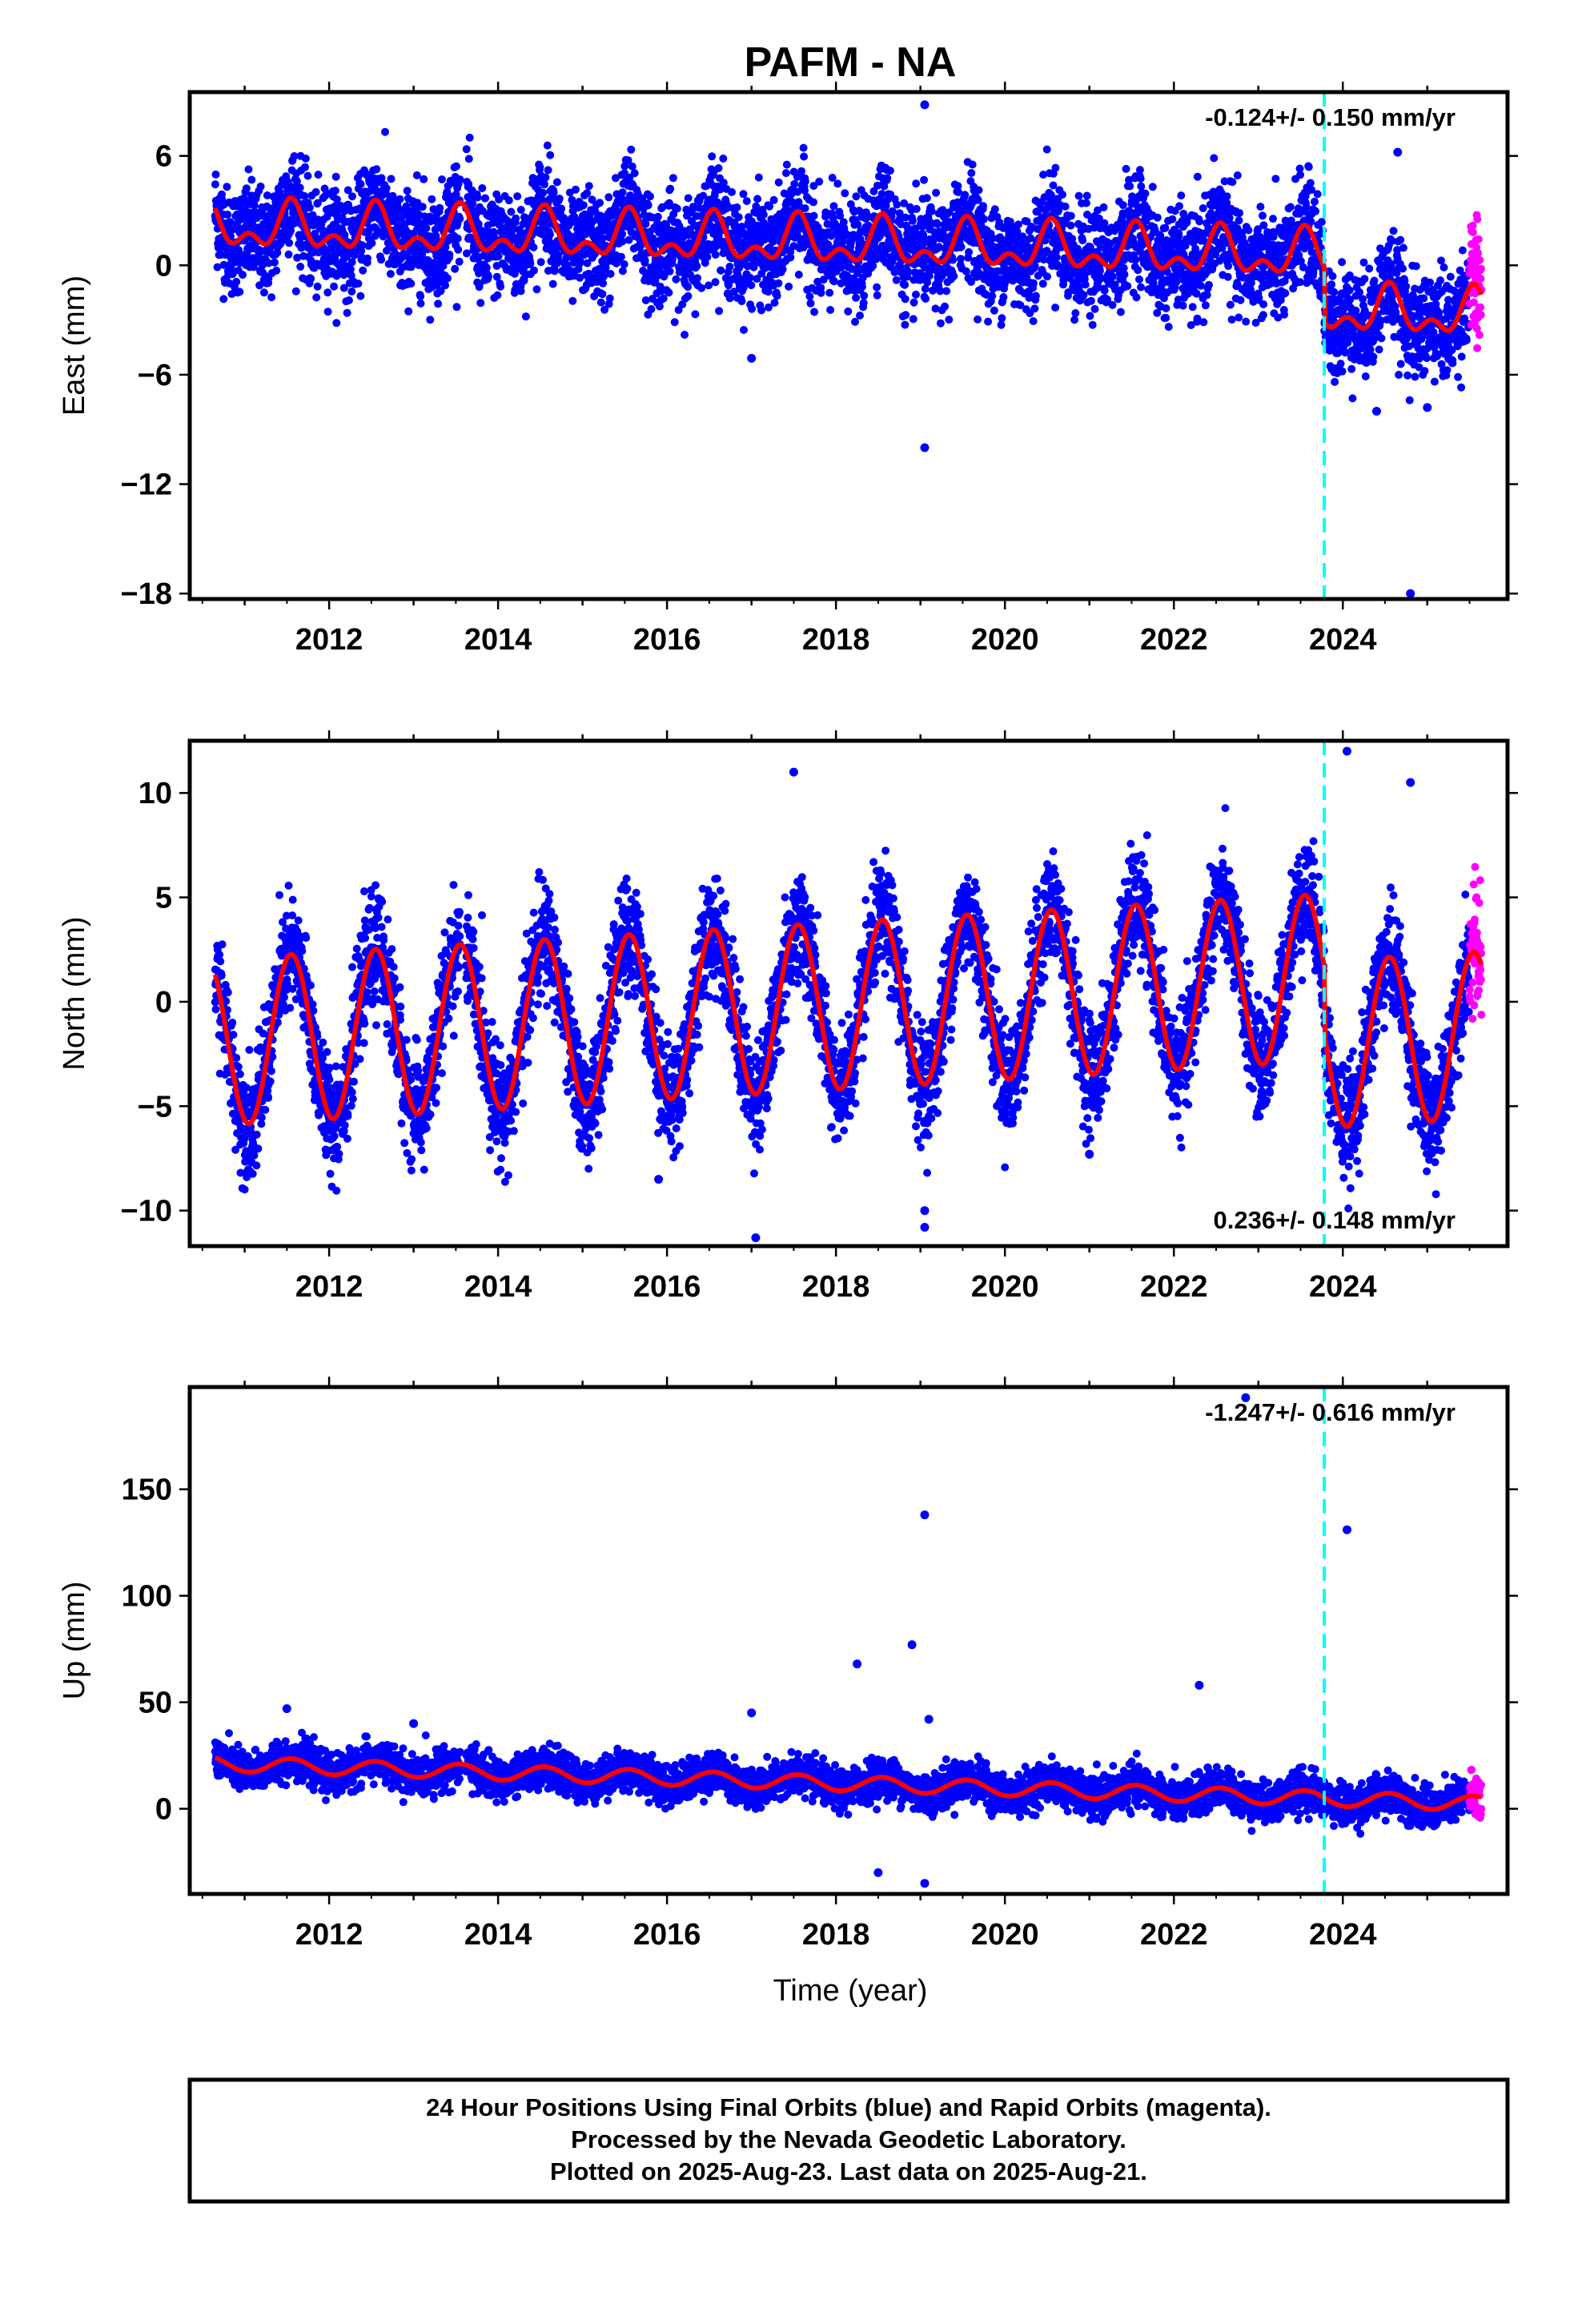  What do you see at coordinates (703, 195) in the screenshot?
I see `east-final-point-2085` at bounding box center [703, 195].